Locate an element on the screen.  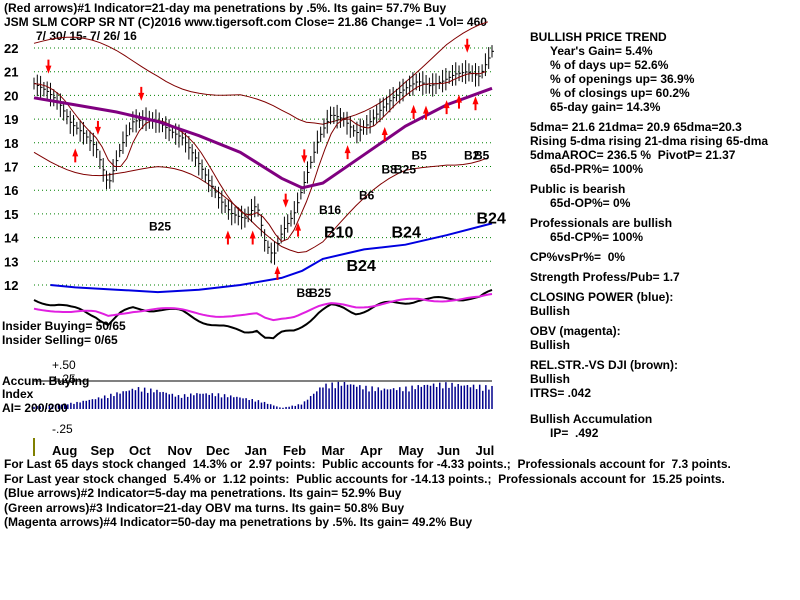
month-label-dec: Dec is located at coordinates (218, 450).